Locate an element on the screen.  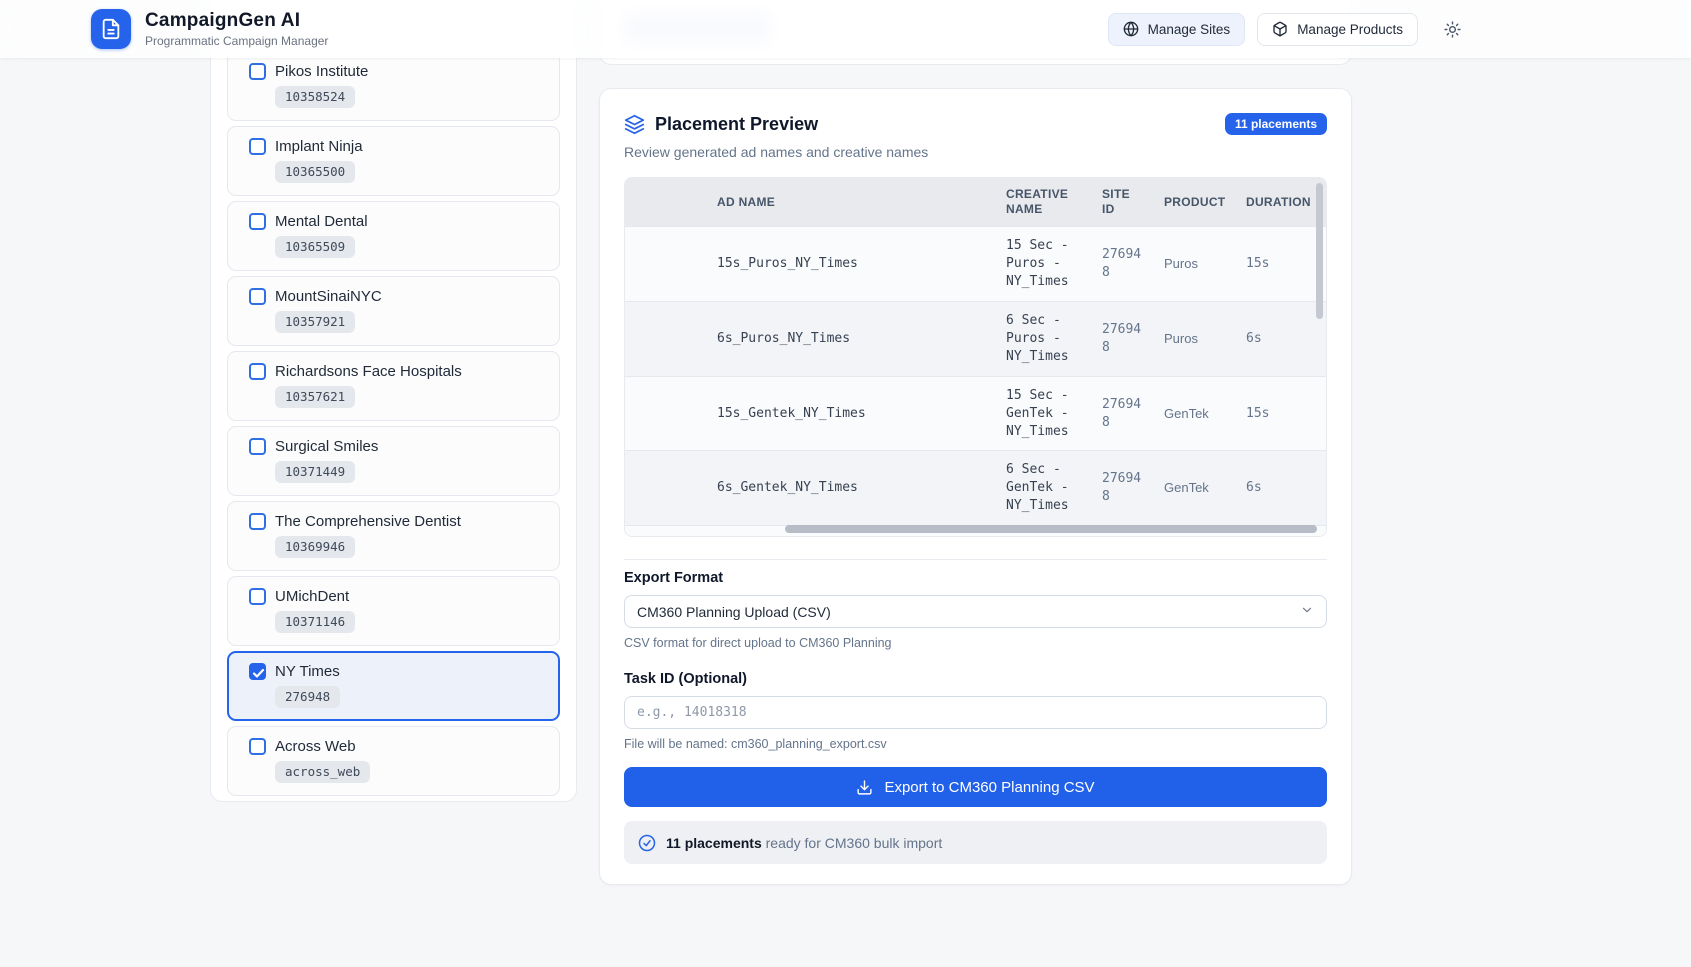
site-name: Implant Ninja is located at coordinates (319, 146).